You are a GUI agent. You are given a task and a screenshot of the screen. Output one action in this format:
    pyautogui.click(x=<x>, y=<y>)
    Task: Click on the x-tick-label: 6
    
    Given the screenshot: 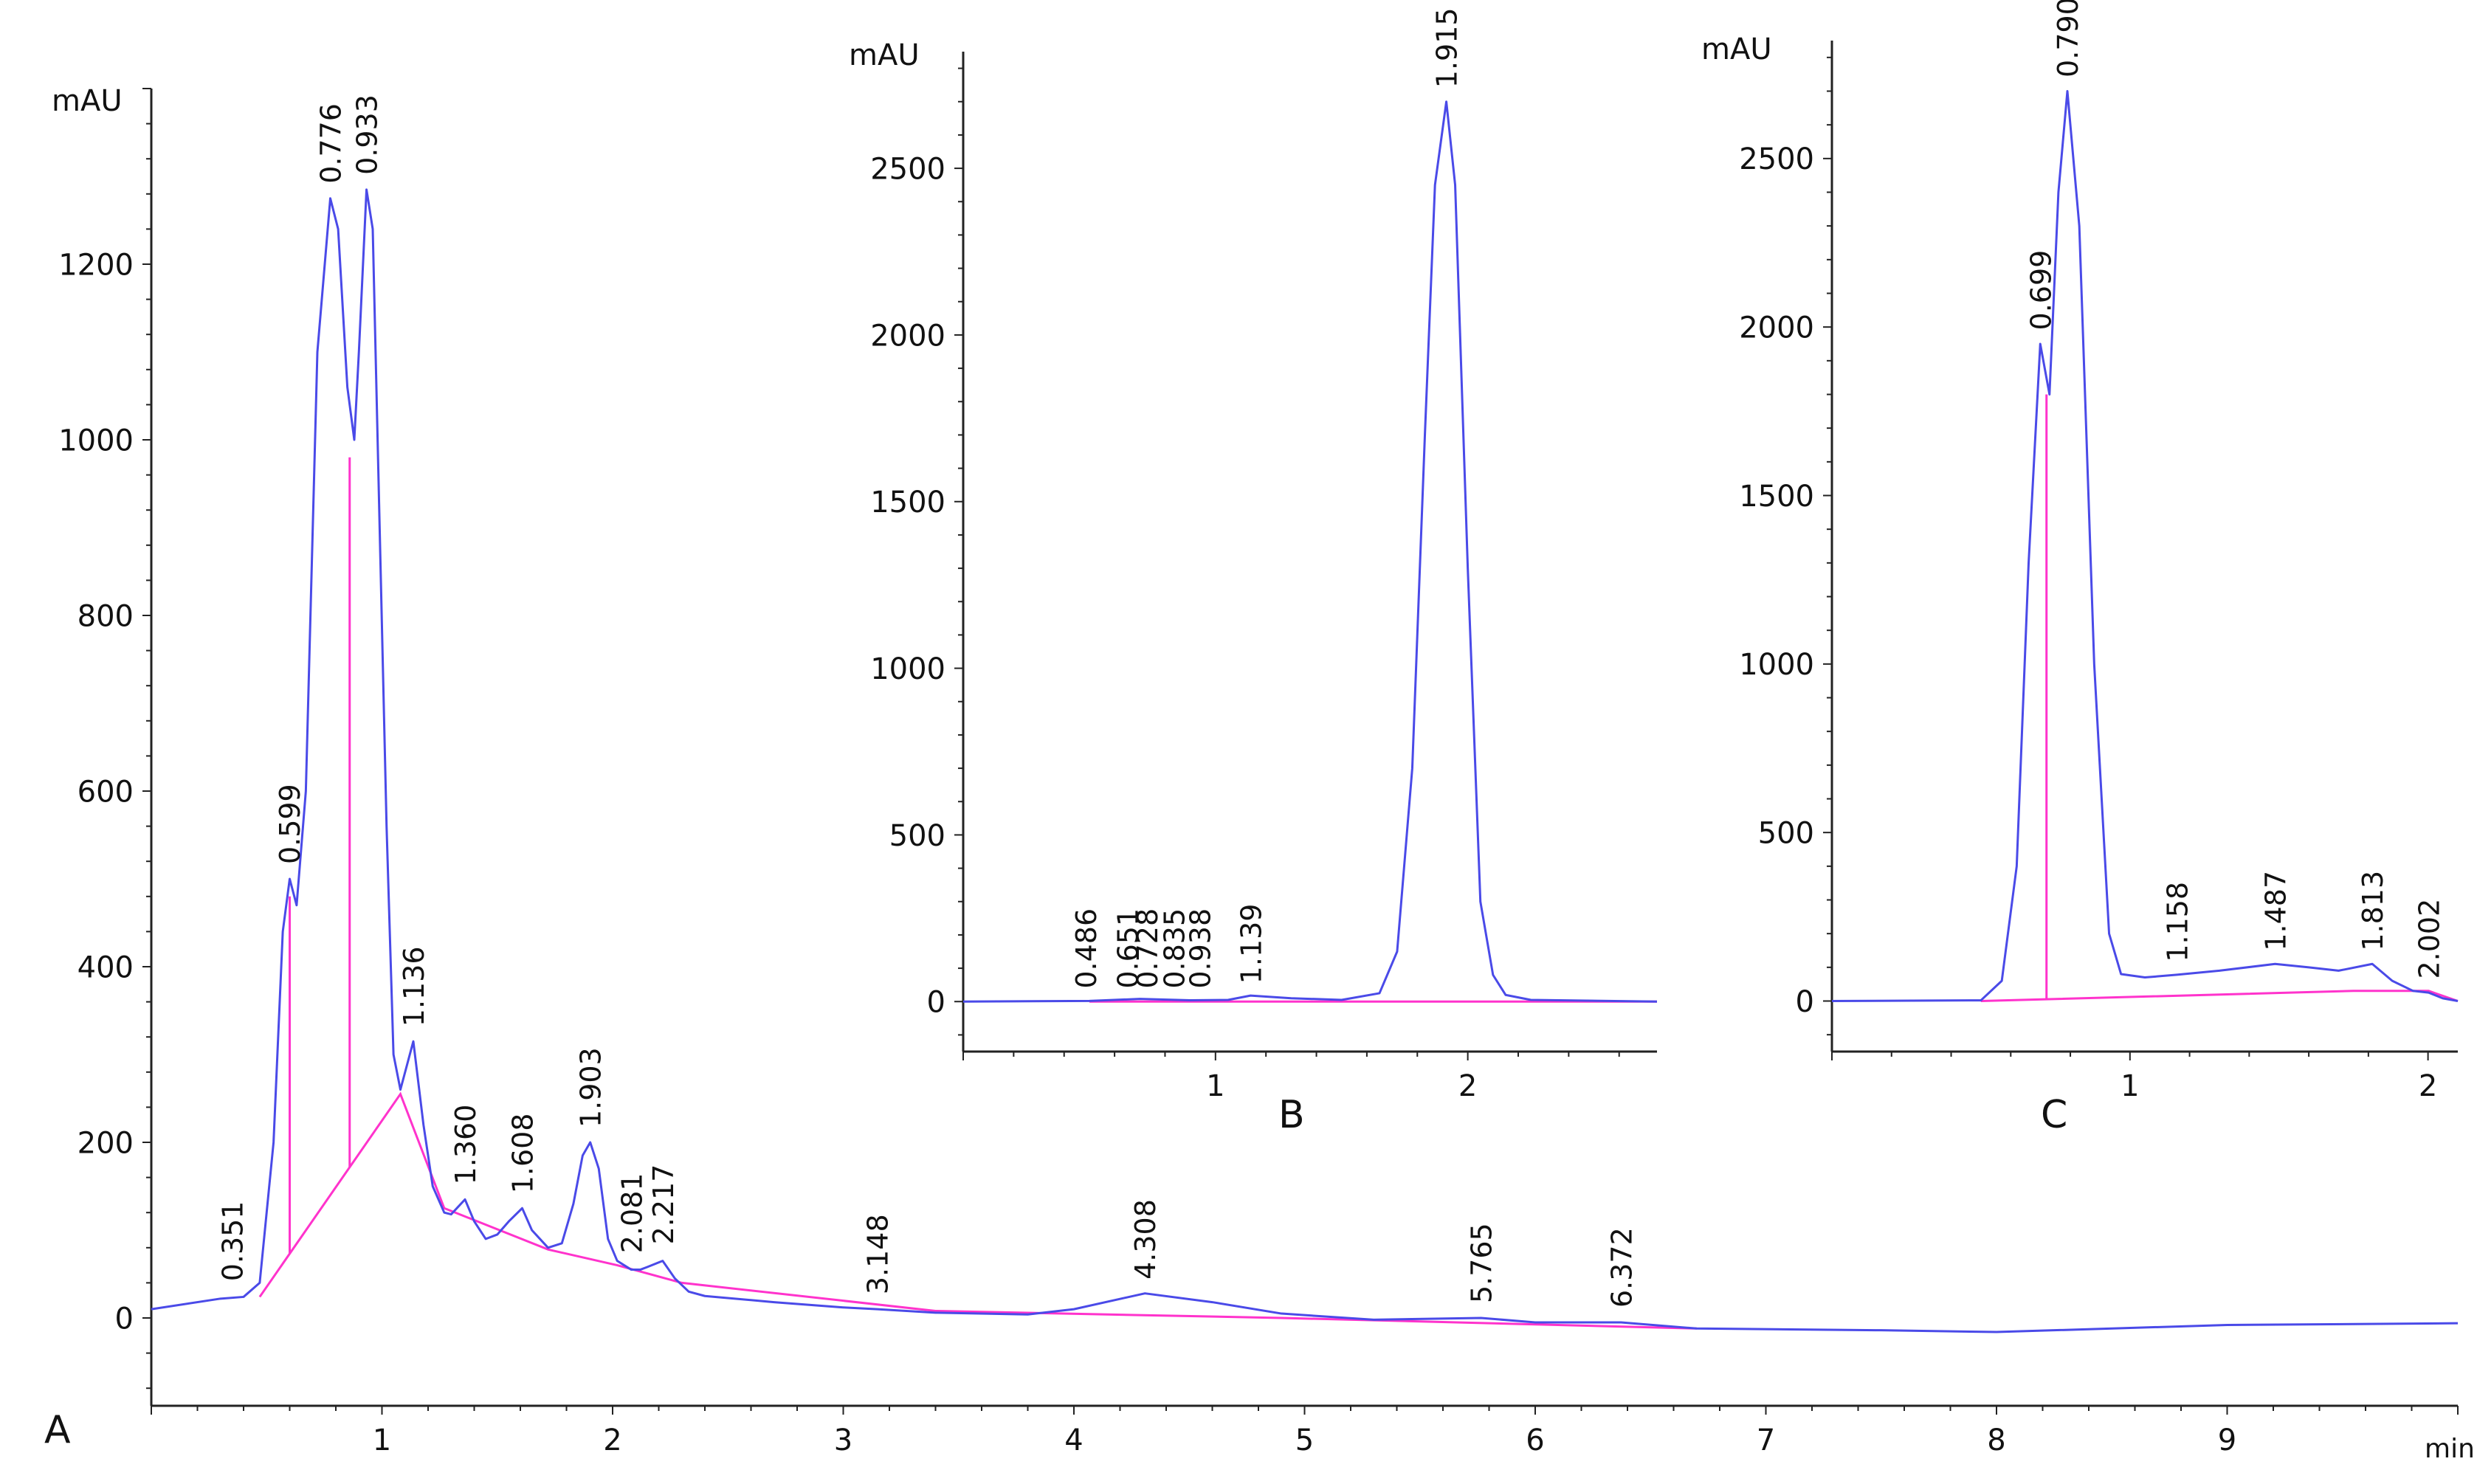 What is the action you would take?
    pyautogui.click(x=1535, y=1440)
    